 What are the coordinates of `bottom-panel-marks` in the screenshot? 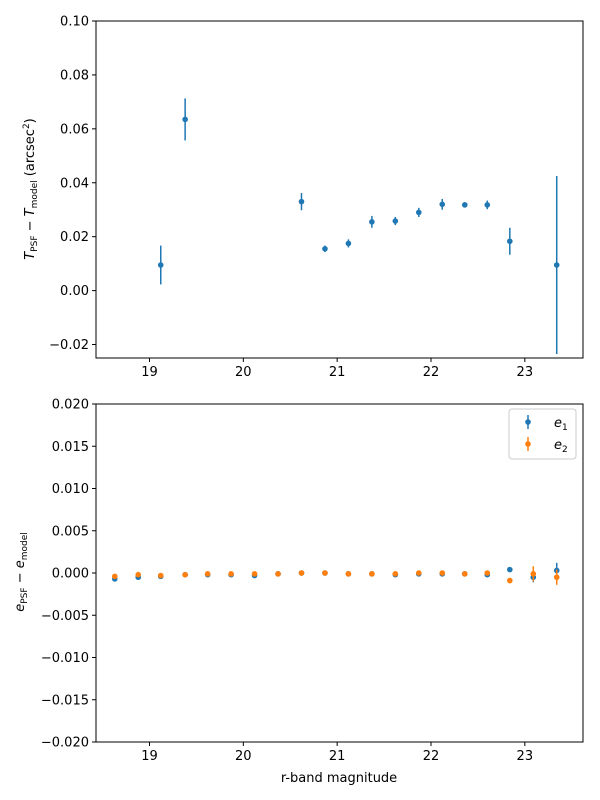 It's located at (335, 573).